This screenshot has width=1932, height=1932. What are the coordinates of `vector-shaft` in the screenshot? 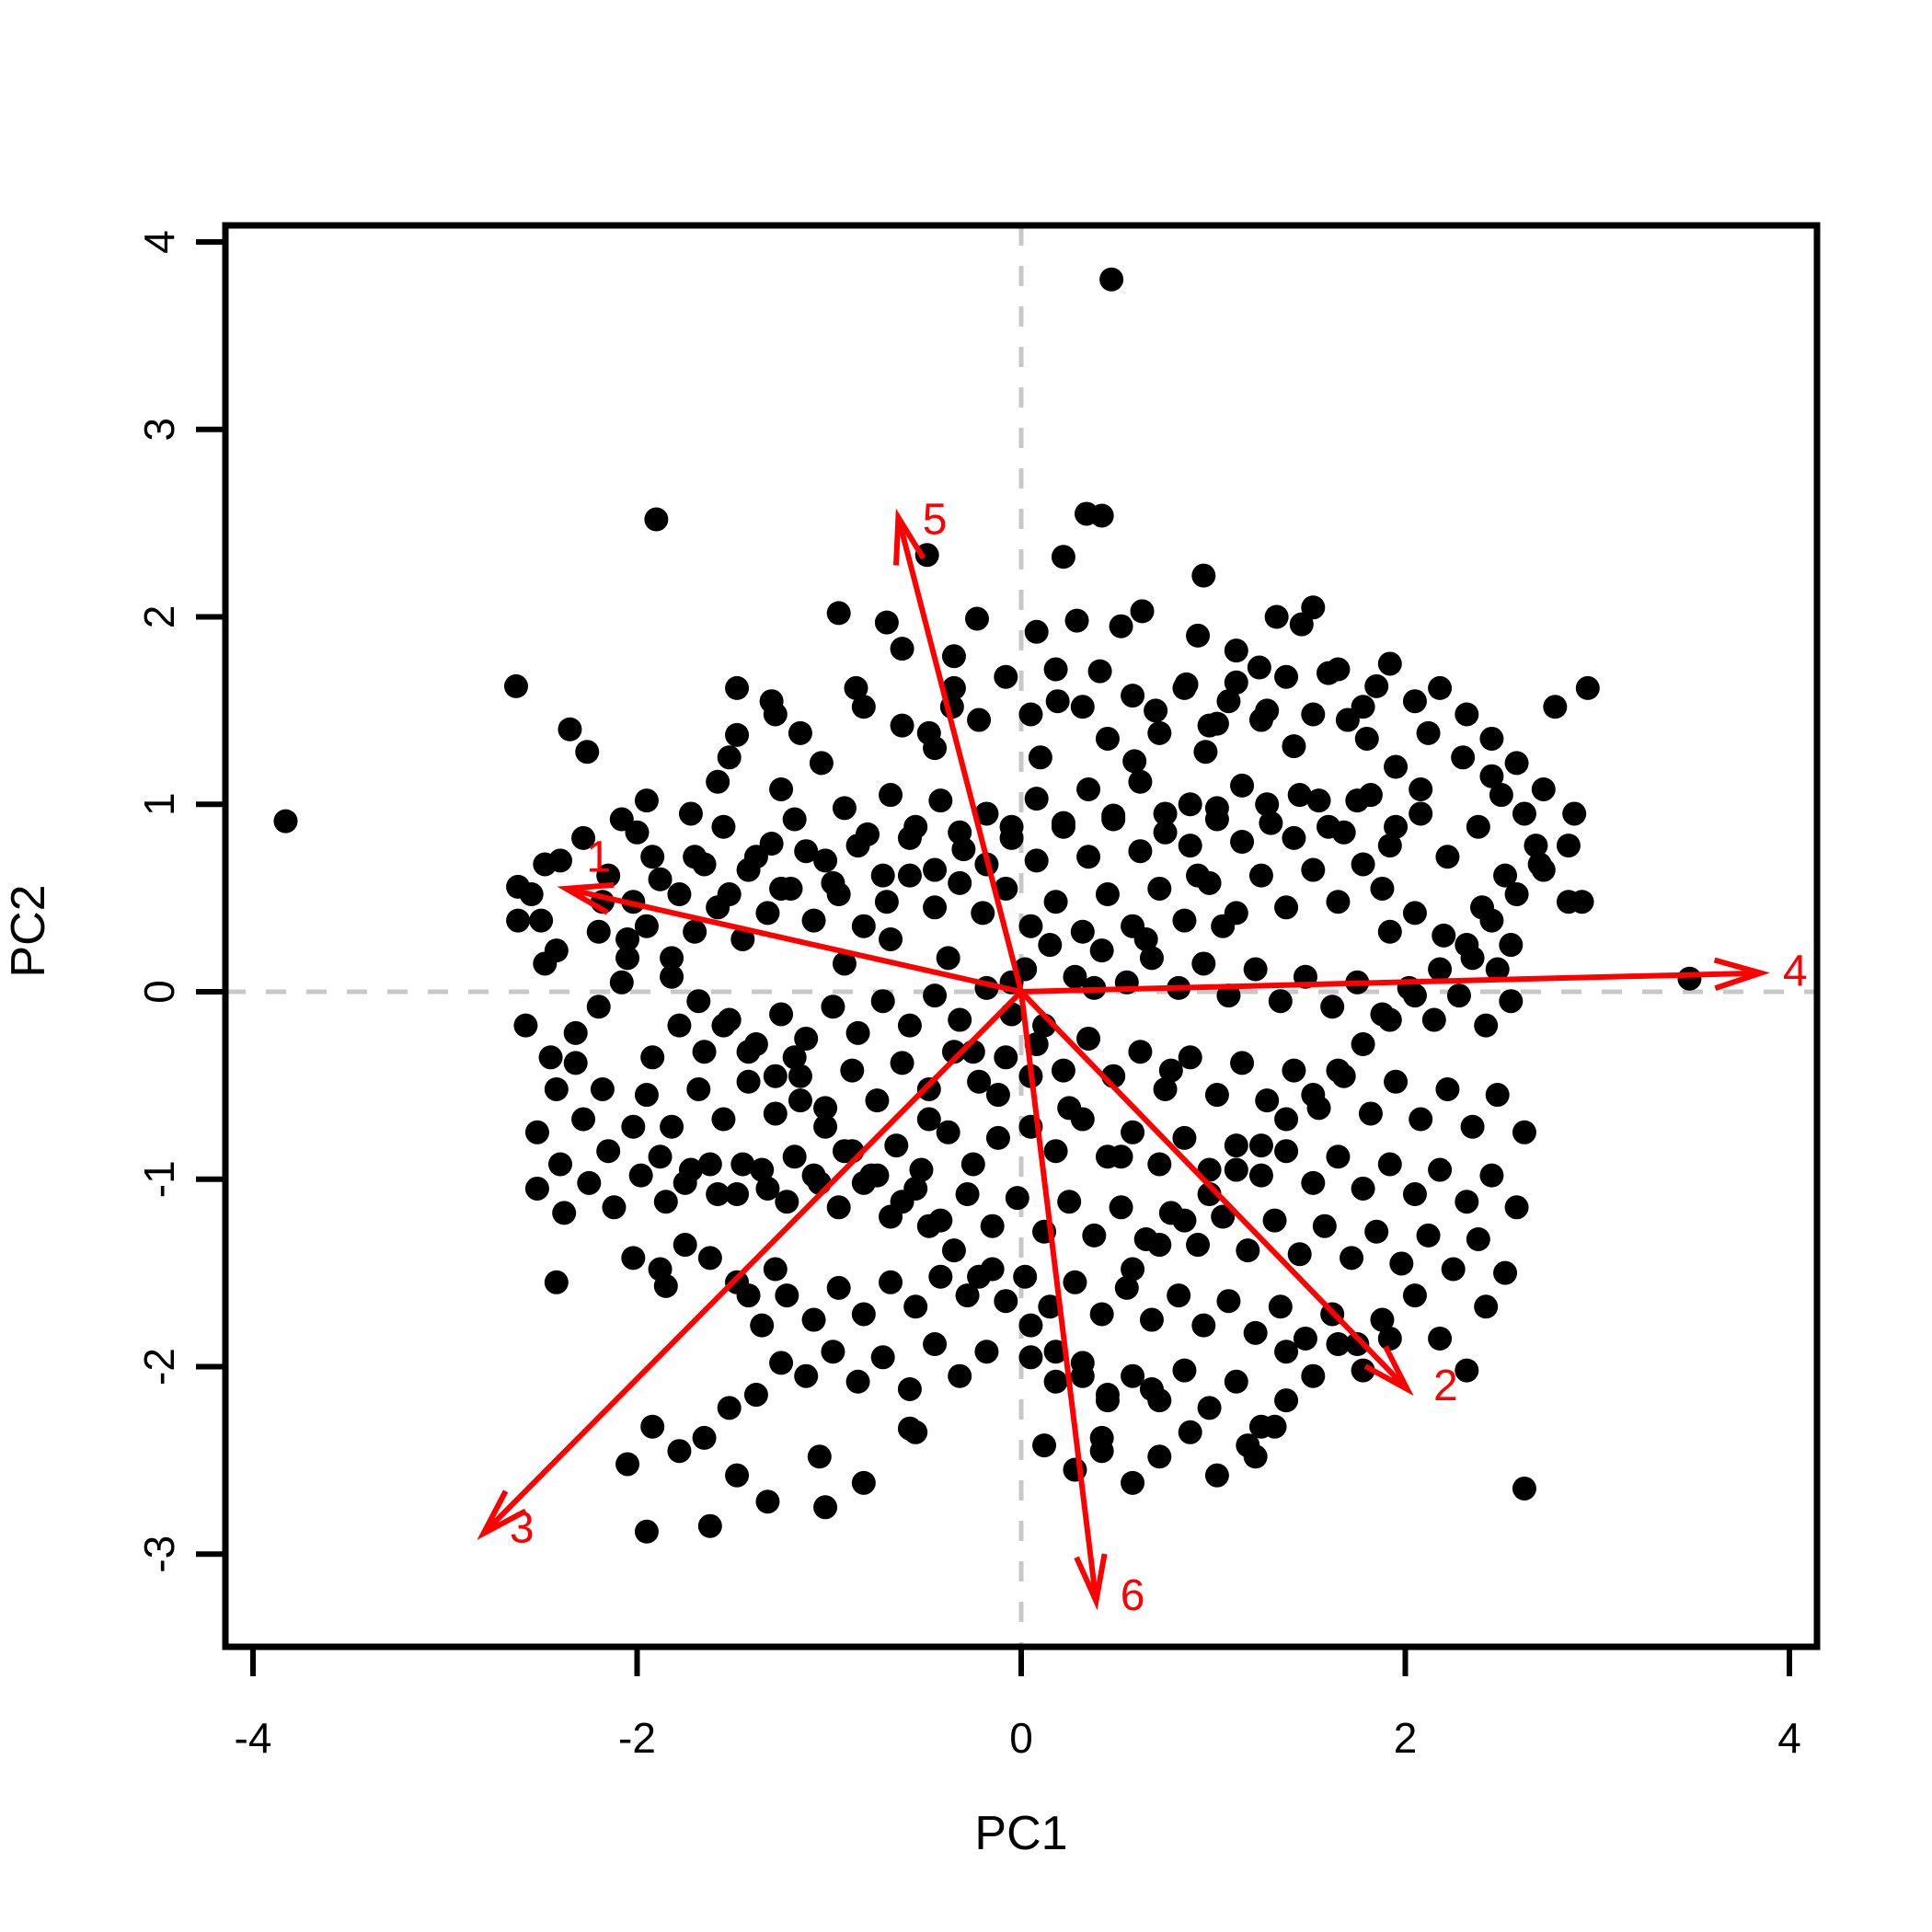 It's located at (752, 1262).